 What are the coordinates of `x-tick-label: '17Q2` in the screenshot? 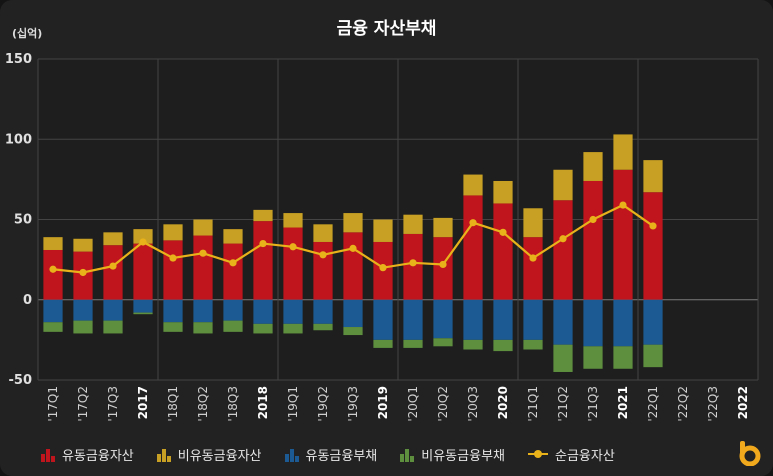 It's located at (83, 404).